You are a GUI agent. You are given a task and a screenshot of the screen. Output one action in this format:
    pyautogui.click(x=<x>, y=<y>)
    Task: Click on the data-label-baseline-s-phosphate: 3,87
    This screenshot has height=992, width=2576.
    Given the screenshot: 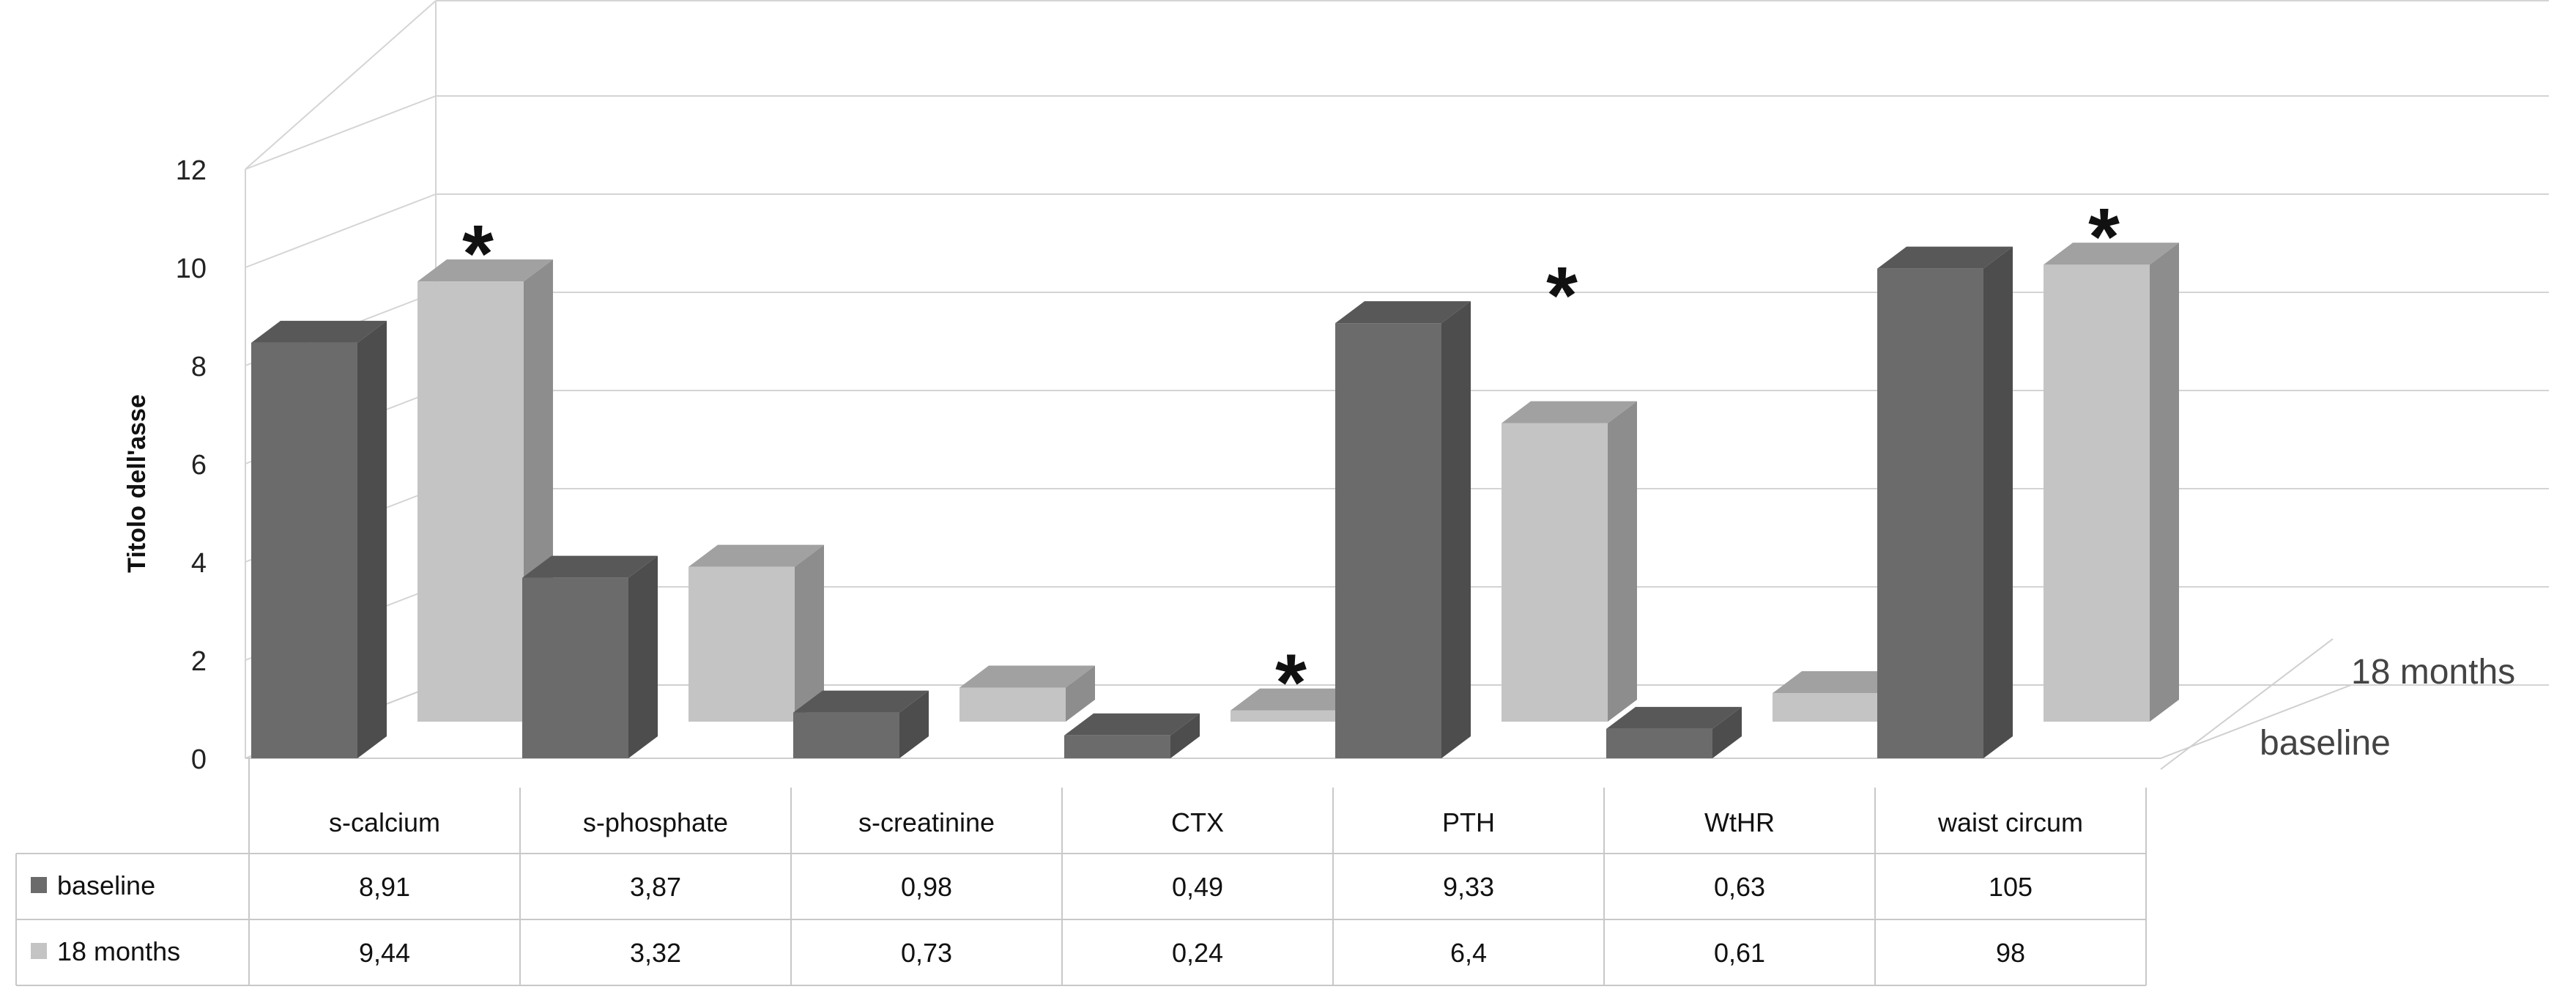 What is the action you would take?
    pyautogui.click(x=655, y=887)
    